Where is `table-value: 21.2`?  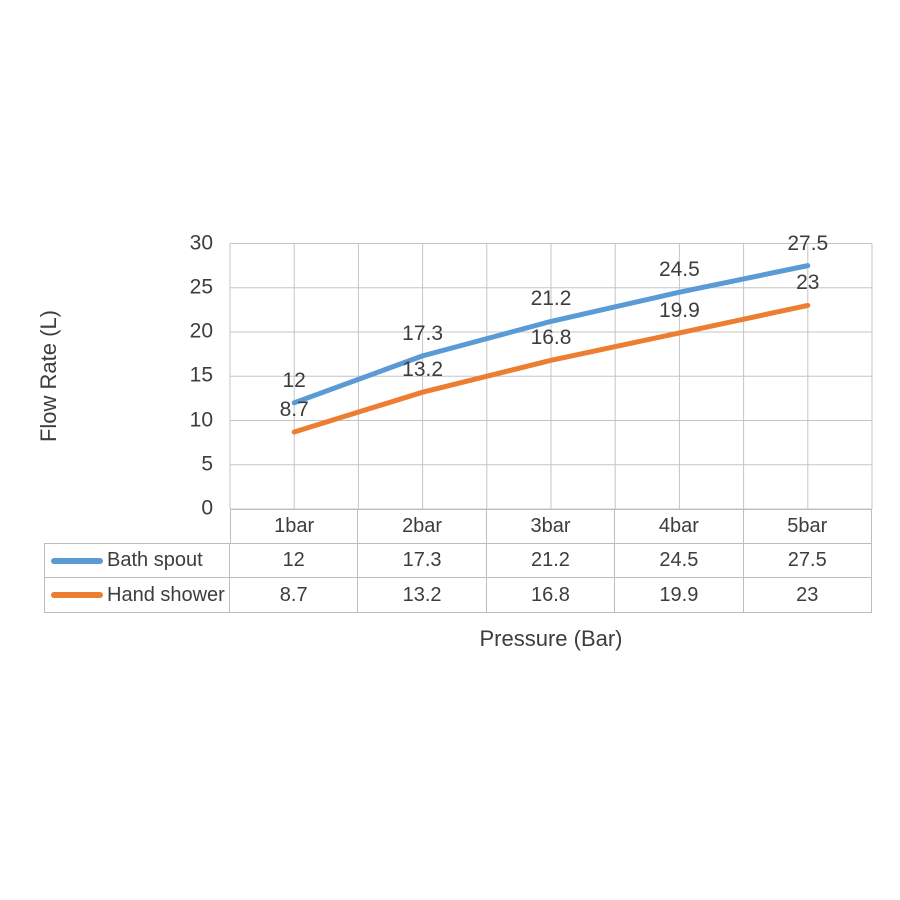
table-value: 21.2 is located at coordinates (551, 560).